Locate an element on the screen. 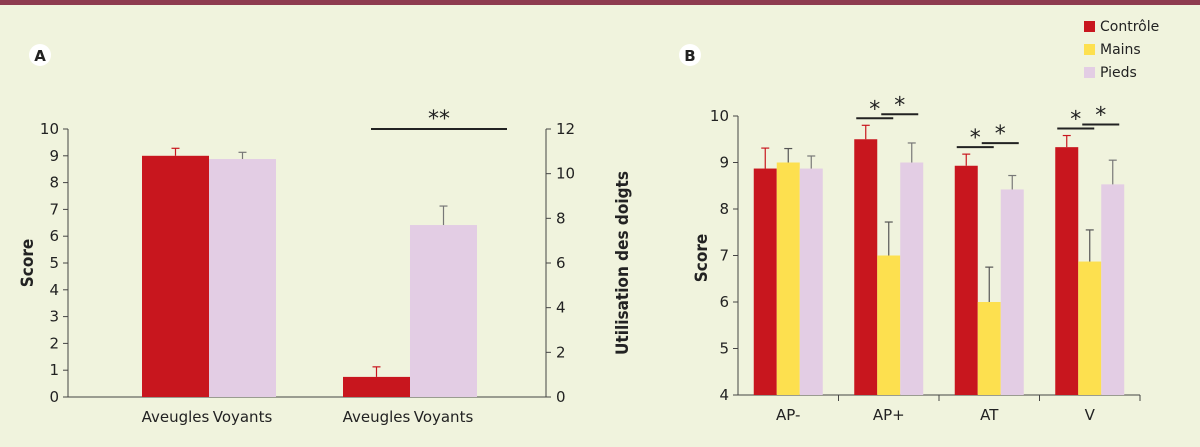 The width and height of the screenshot is (1200, 447). legend-swatch-contrôle is located at coordinates (1089, 26).